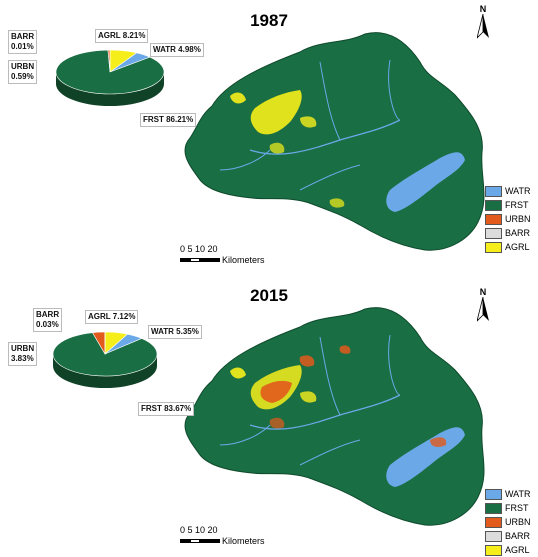  I want to click on pie-label-watr: WATR 5.35%, so click(175, 332).